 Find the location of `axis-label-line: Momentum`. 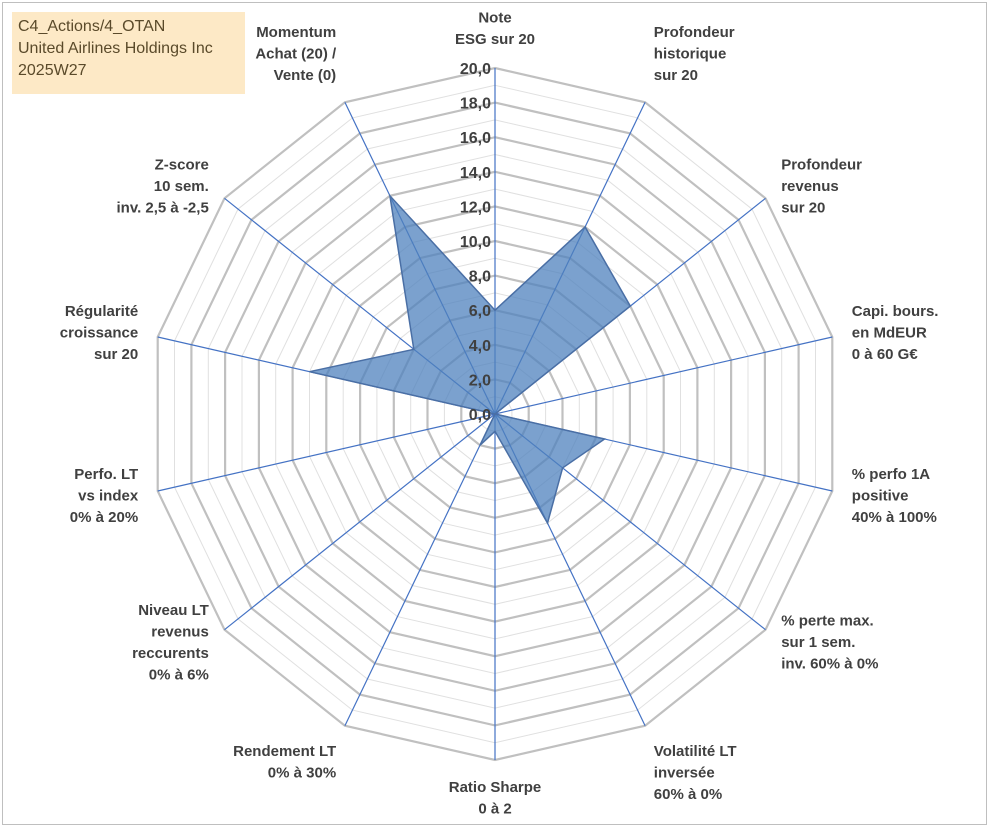

axis-label-line: Momentum is located at coordinates (296, 32).